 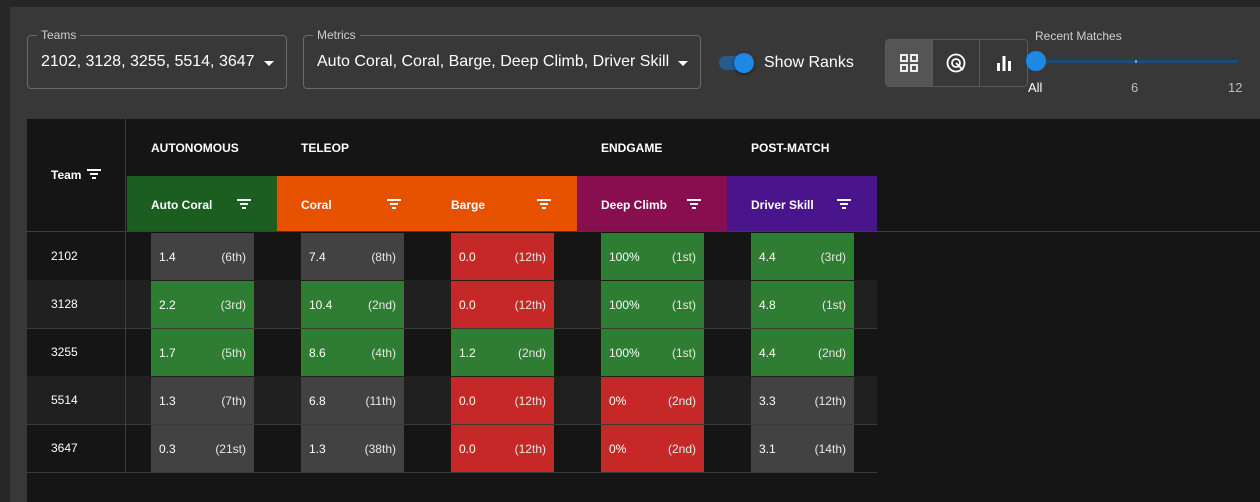 I want to click on metric-rank: (4th), so click(x=383, y=353).